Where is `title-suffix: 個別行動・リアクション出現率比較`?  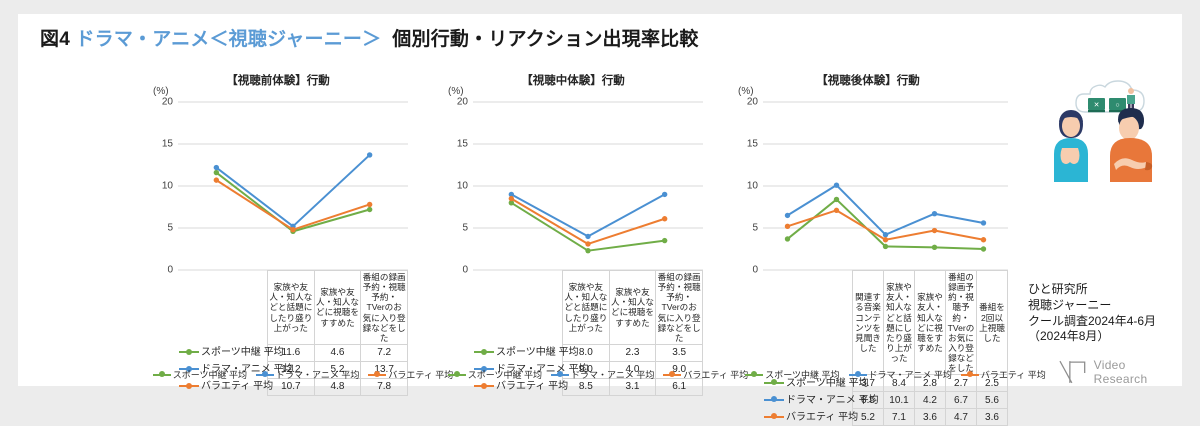
title-suffix: 個別行動・リアクション出現率比較 is located at coordinates (545, 39).